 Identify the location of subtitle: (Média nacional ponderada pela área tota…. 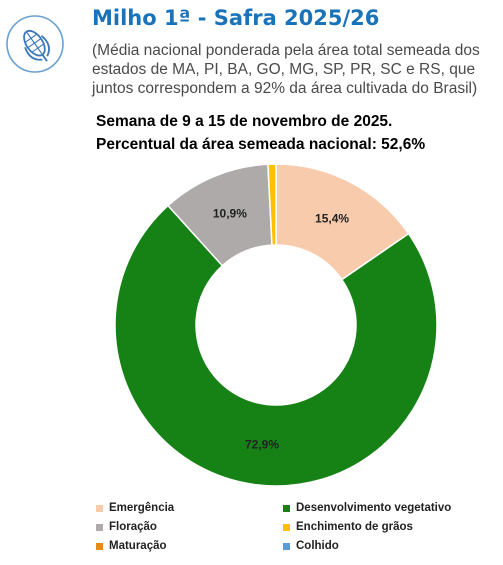
(286, 69).